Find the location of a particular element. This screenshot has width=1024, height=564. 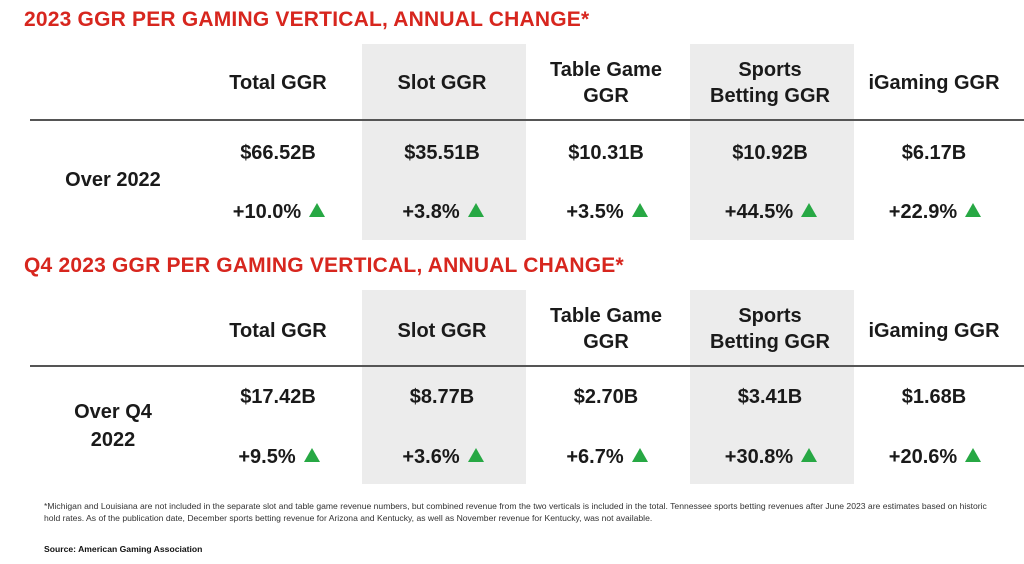

row-label: Over Q4 2022 is located at coordinates (113, 426).